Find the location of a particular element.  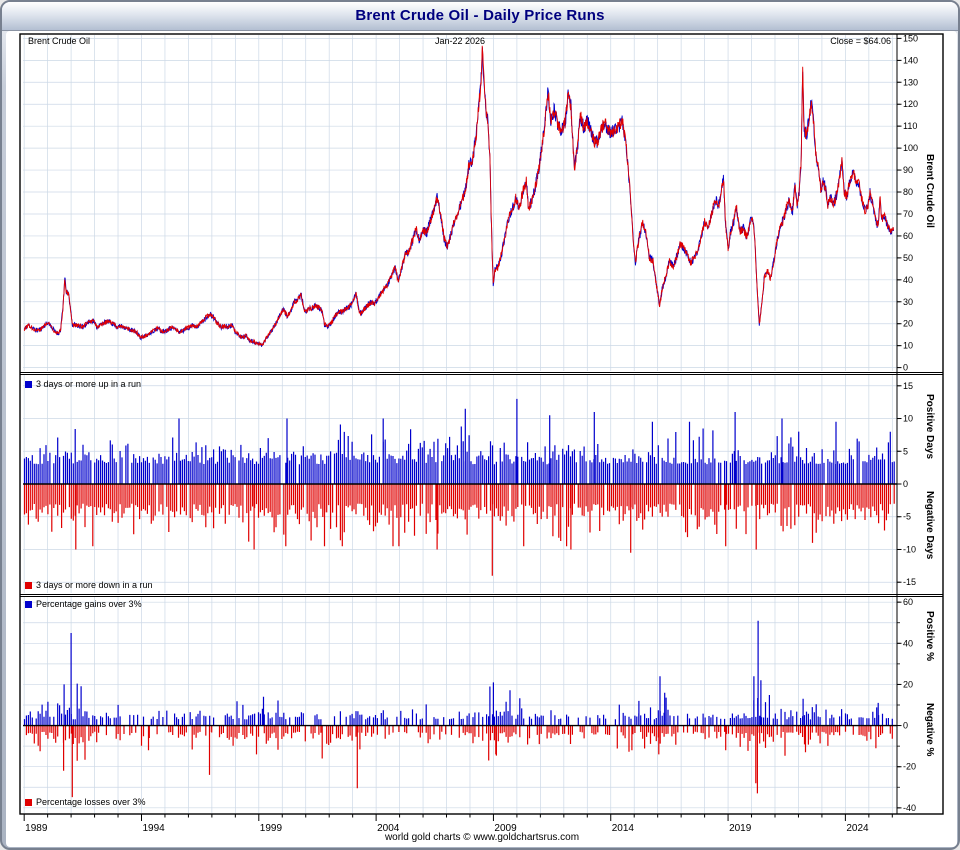

title-bar: Brent Crude Oil - Daily Price Runs is located at coordinates (480, 16).